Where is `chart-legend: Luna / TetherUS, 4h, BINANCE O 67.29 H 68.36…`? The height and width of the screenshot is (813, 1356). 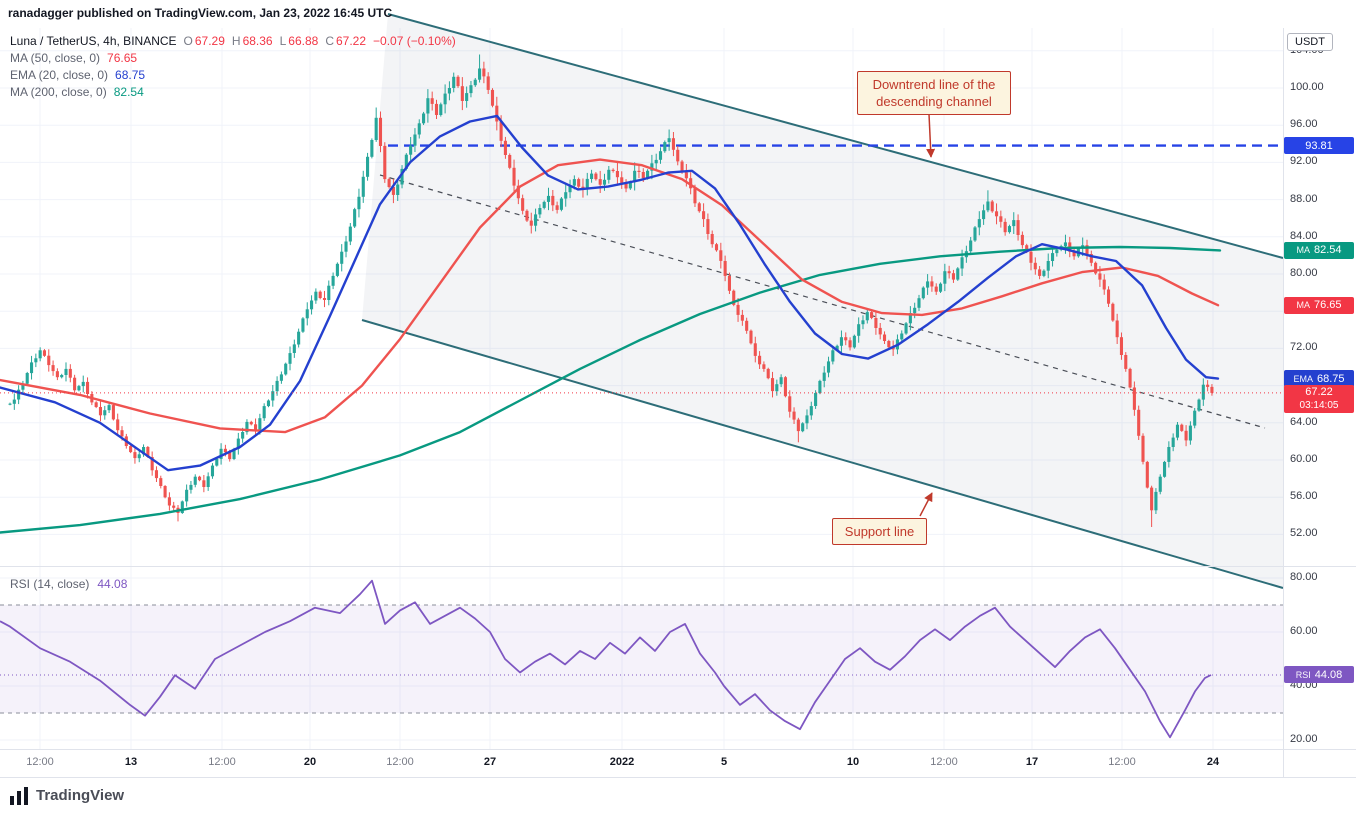 chart-legend: Luna / TetherUS, 4h, BINANCE O 67.29 H 68.36… is located at coordinates (233, 67).